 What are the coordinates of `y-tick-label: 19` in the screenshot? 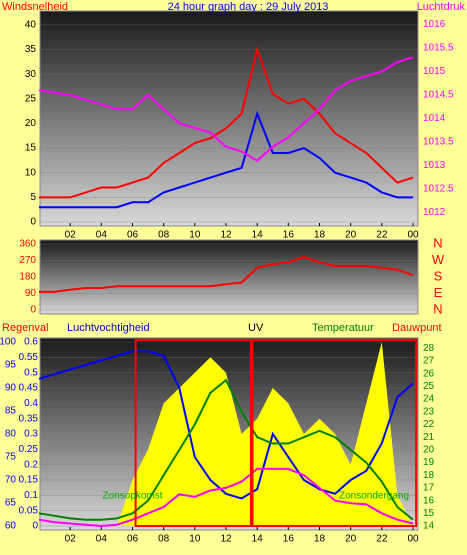 It's located at (429, 462).